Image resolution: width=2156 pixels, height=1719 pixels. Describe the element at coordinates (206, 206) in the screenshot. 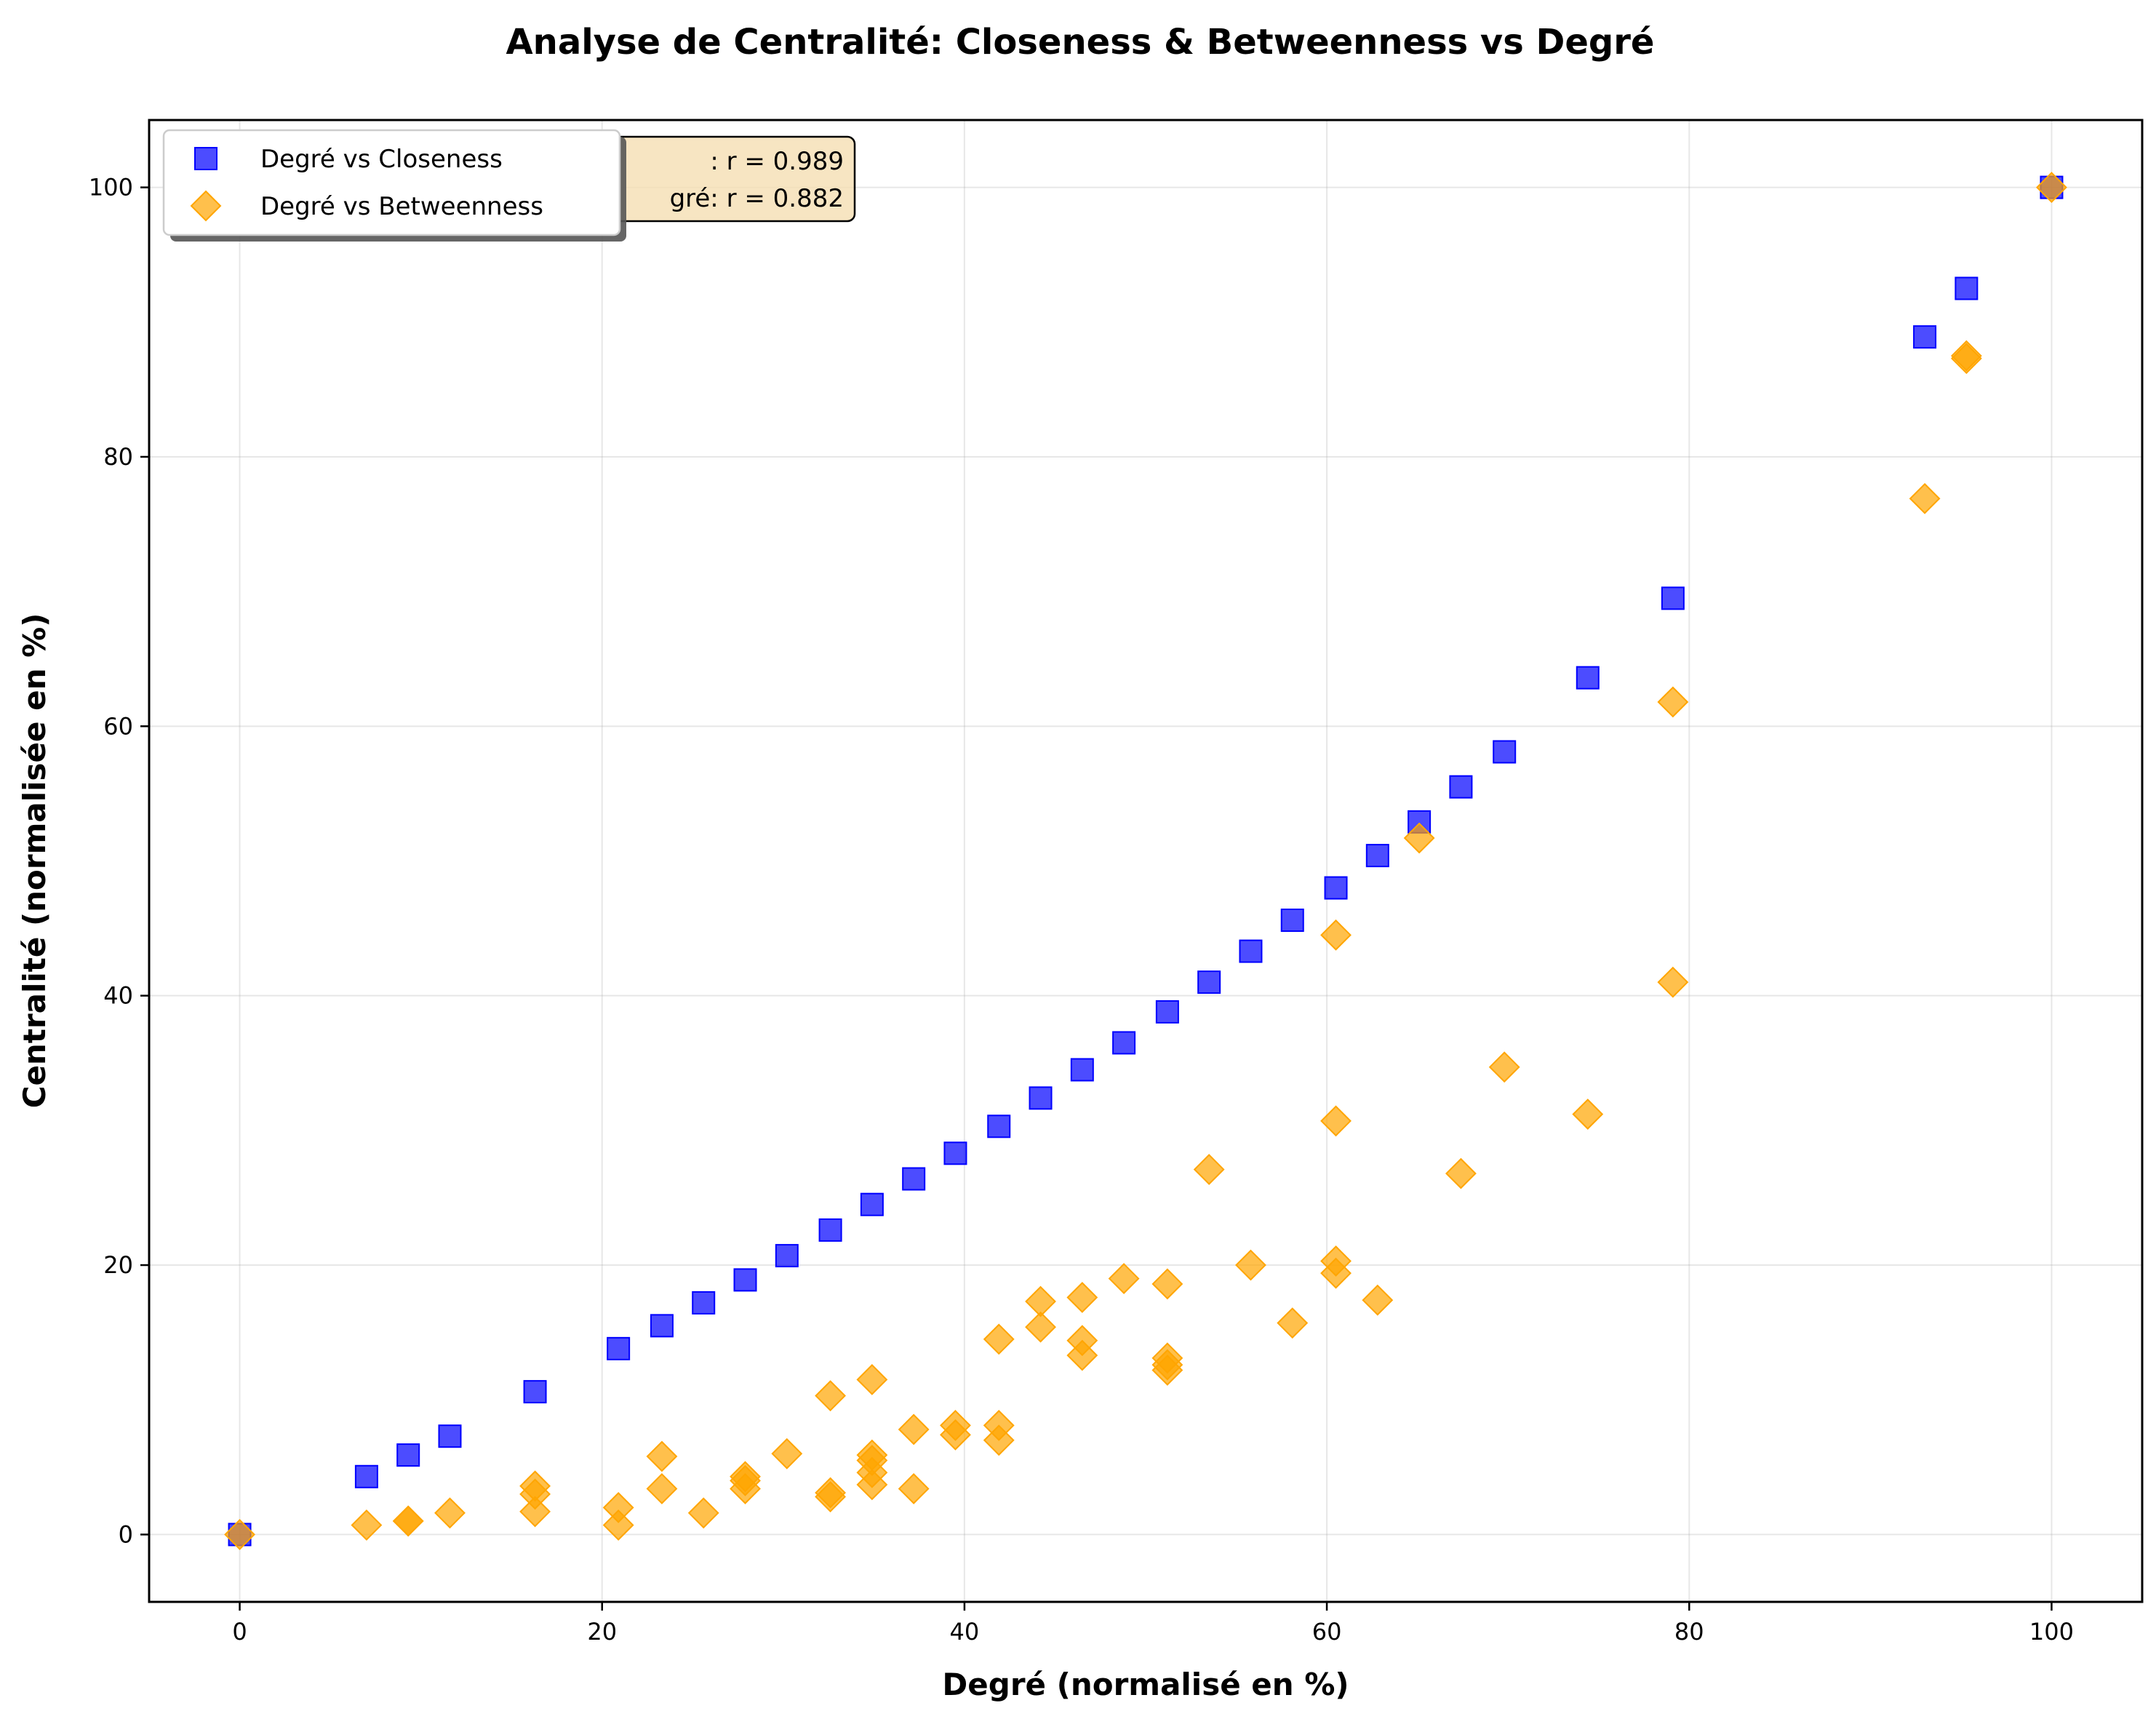

I see `legend-marker-betweenness` at that location.